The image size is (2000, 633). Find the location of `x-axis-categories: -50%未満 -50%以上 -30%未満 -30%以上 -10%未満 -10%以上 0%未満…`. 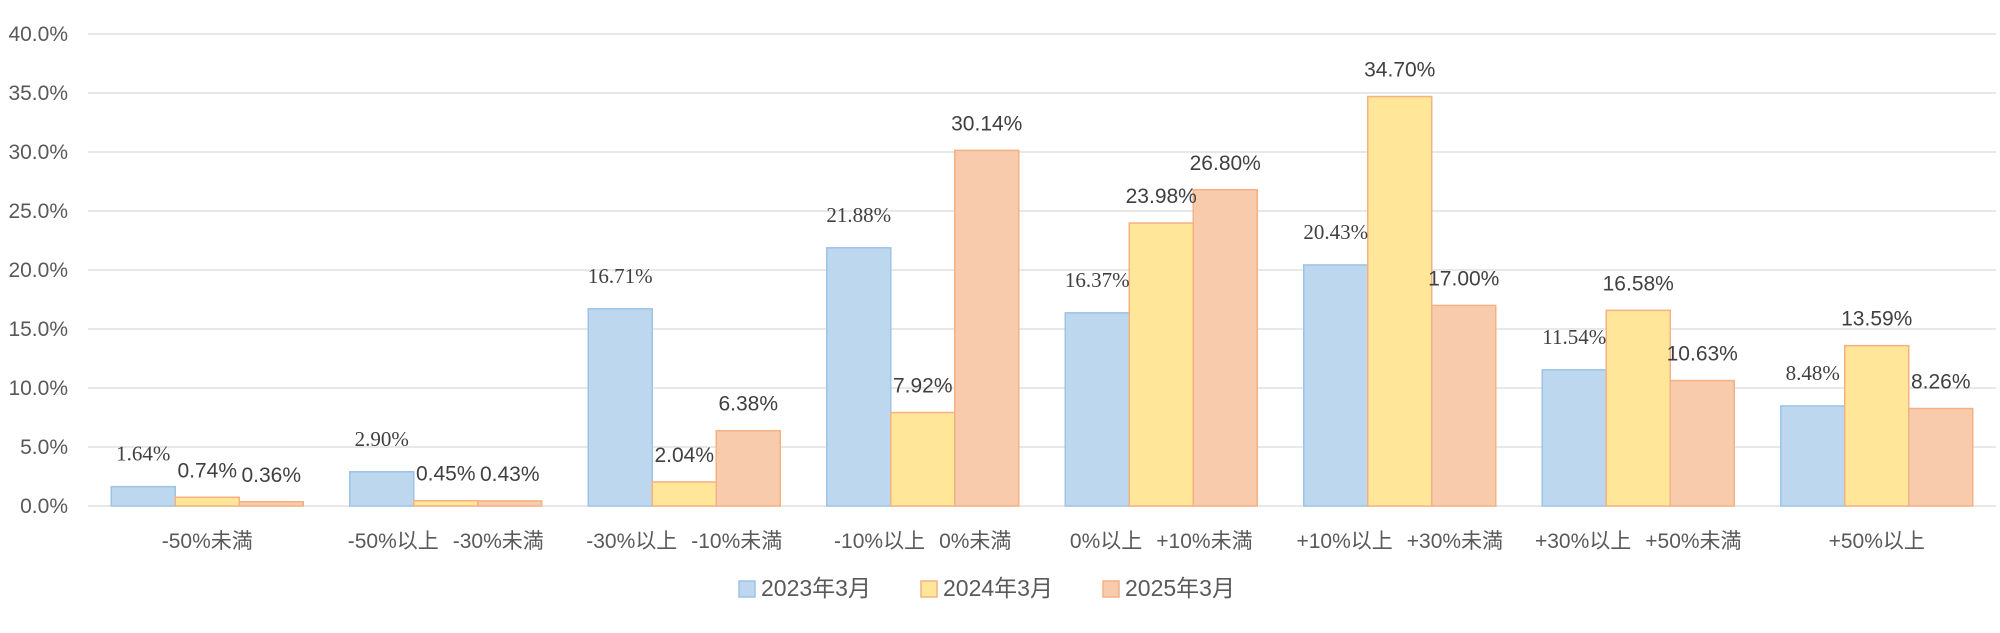

x-axis-categories: -50%未満 -50%以上 -30%未満 -30%以上 -10%未満 -10%以上 0%未満… is located at coordinates (1043, 541).